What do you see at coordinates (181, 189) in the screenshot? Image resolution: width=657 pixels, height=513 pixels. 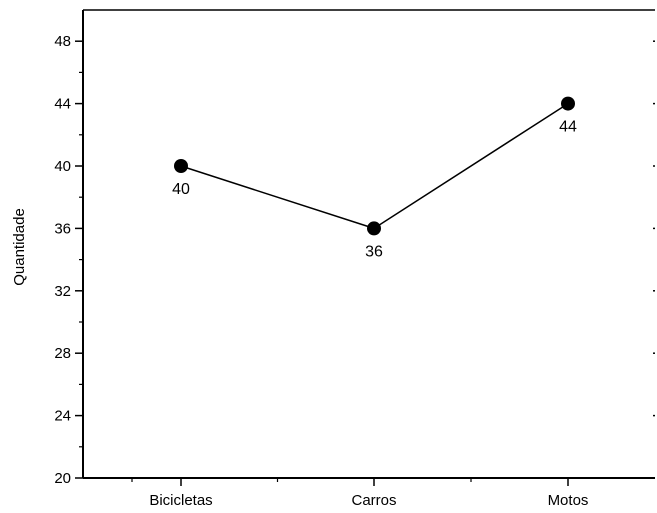 I see `data-label: 40` at bounding box center [181, 189].